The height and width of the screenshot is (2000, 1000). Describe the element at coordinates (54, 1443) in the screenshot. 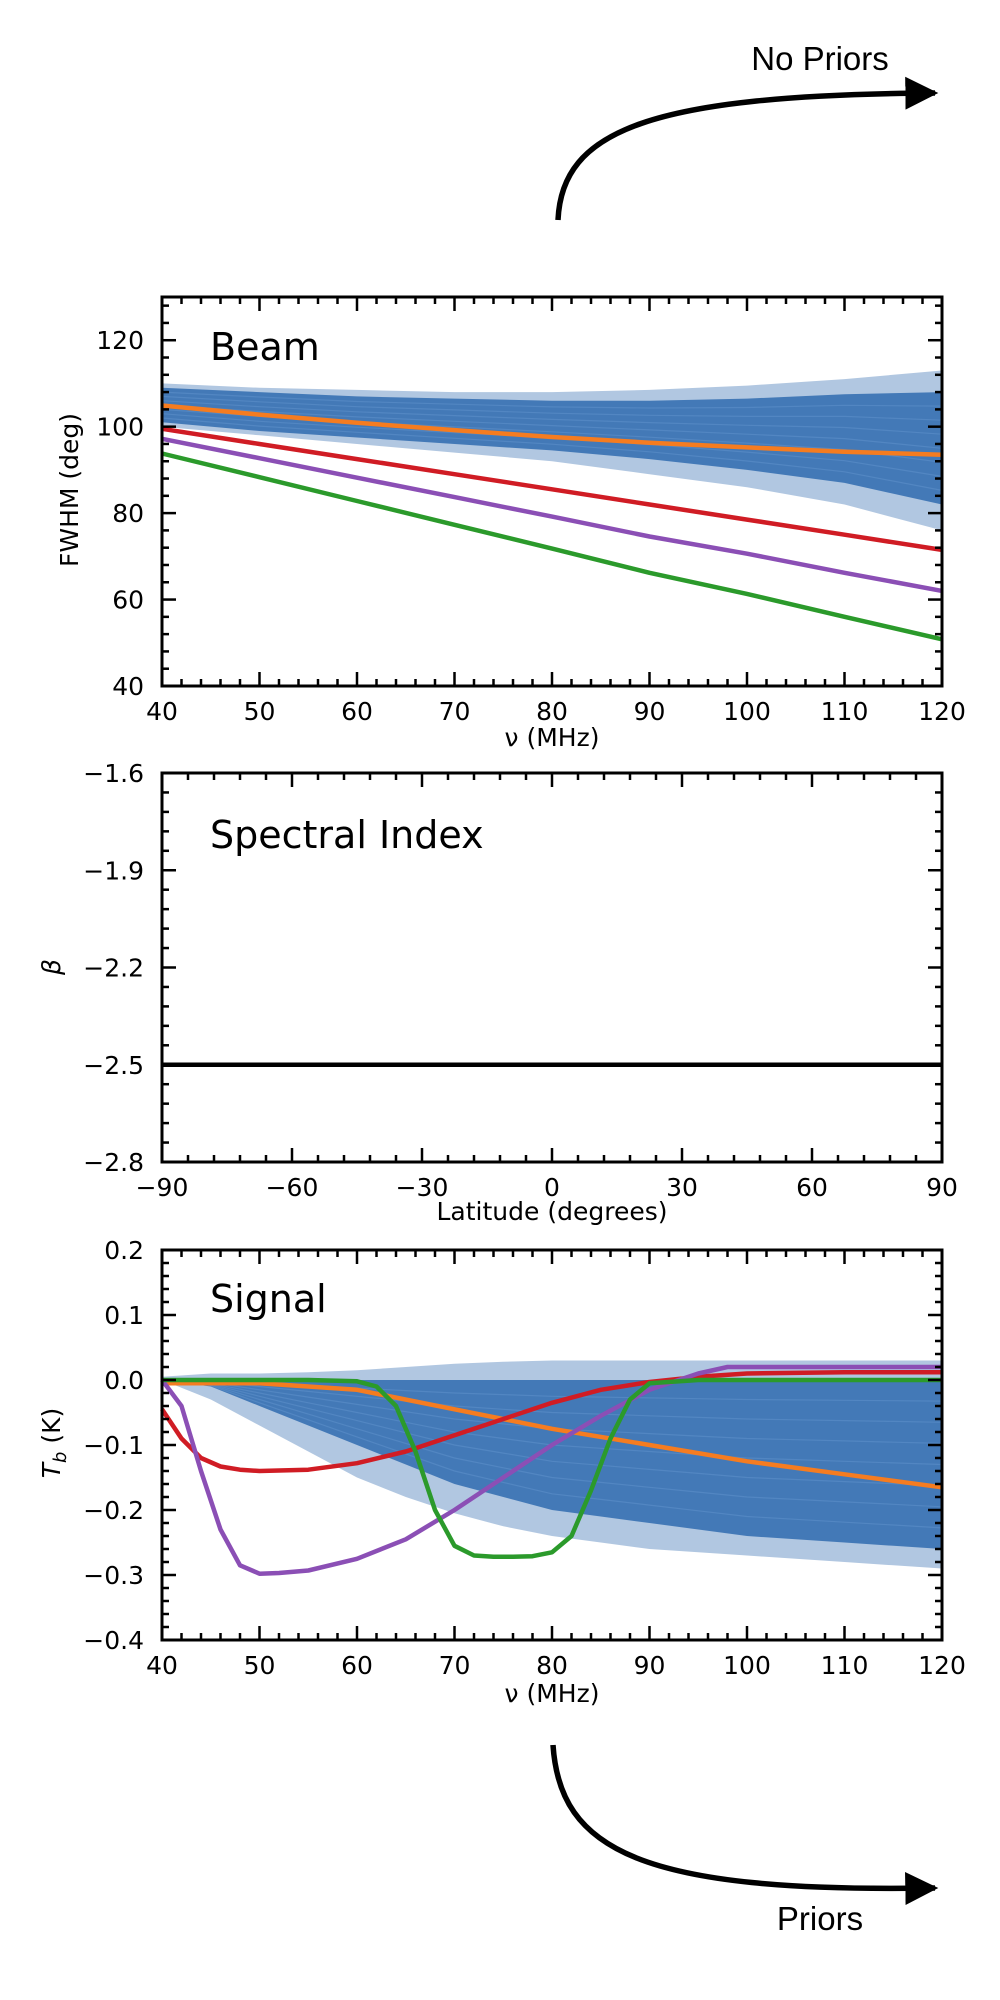

I see `signal-y-axis-label: Tb (K)` at that location.